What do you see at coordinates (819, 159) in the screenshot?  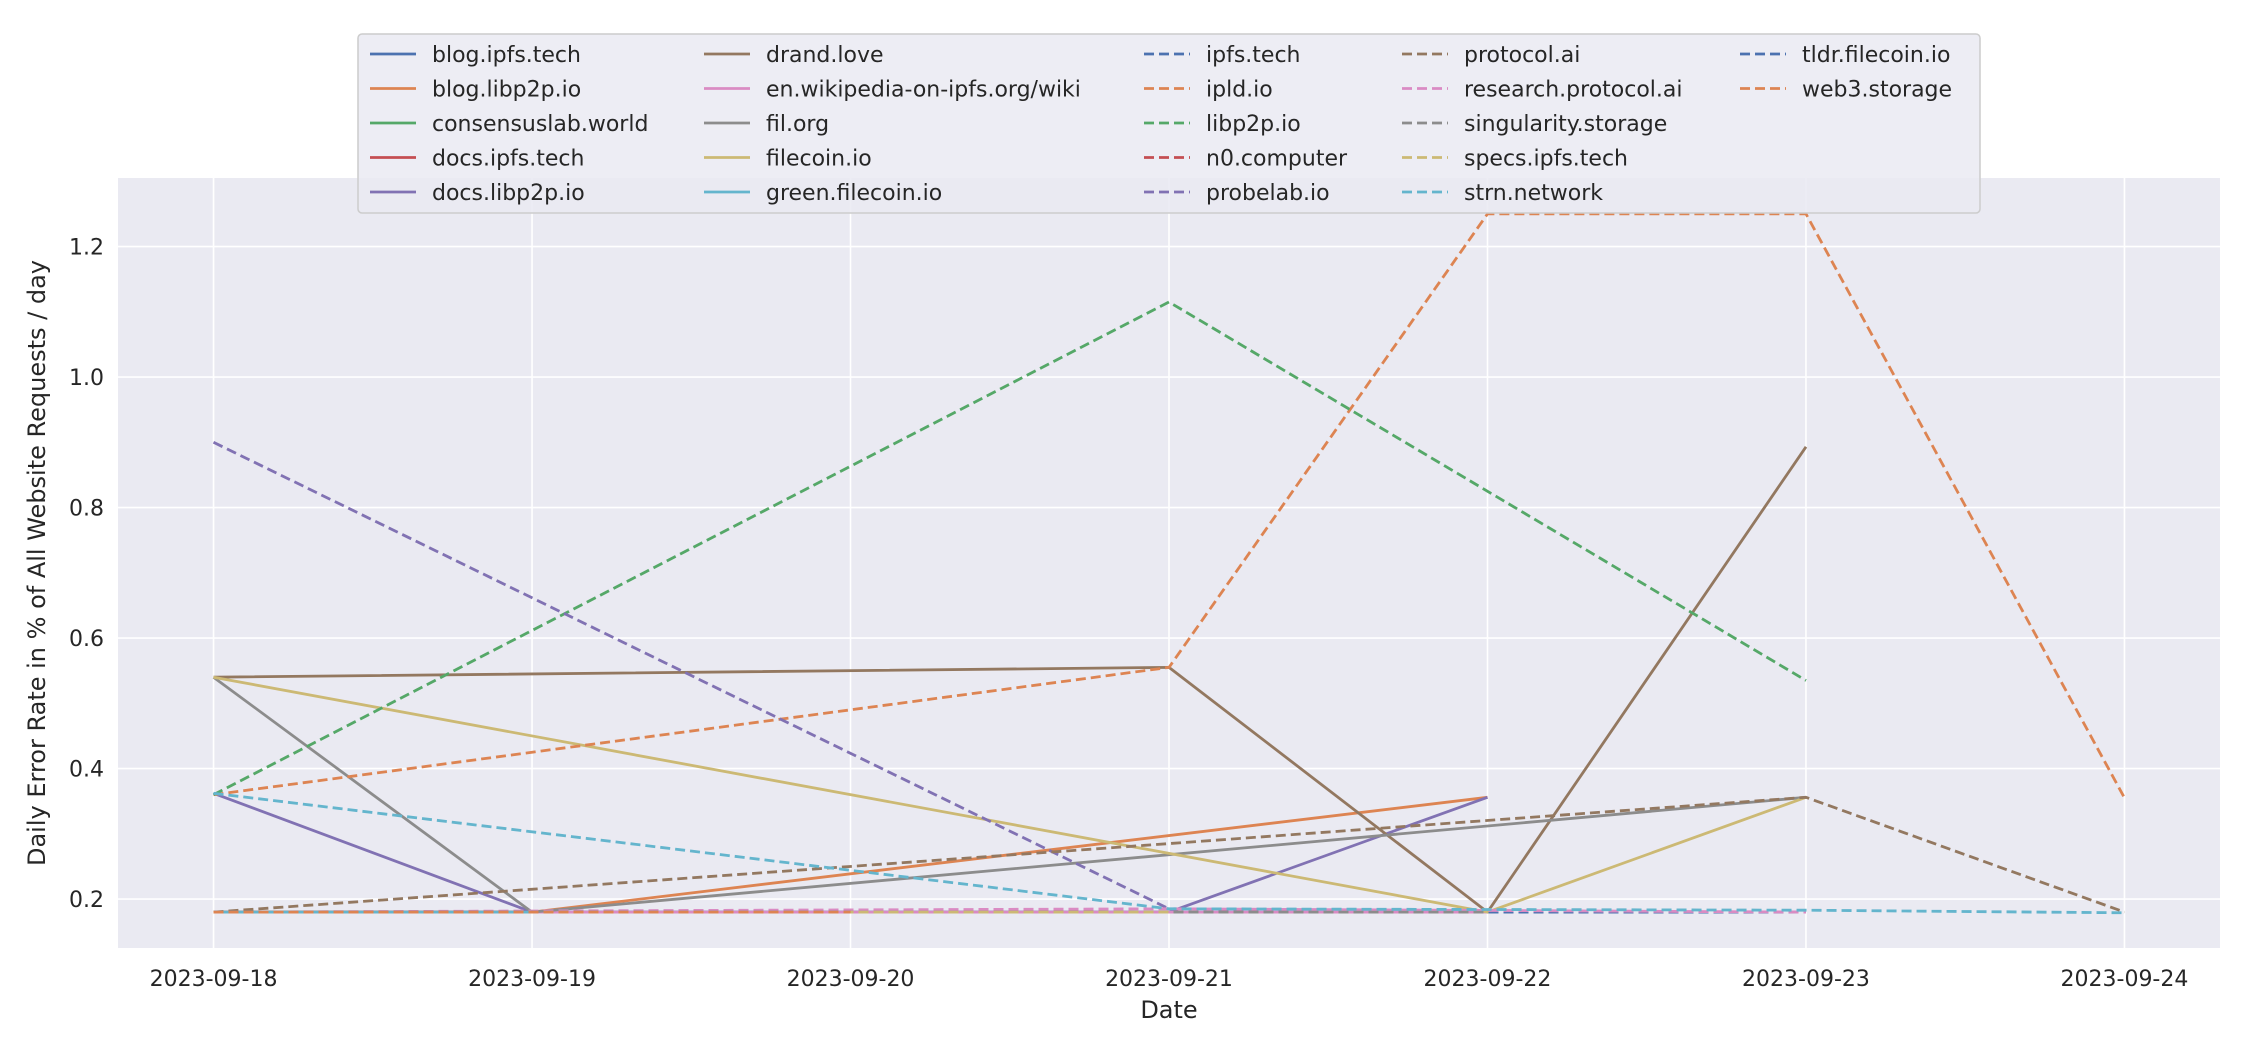 I see `legend-label: filecoin.io` at bounding box center [819, 159].